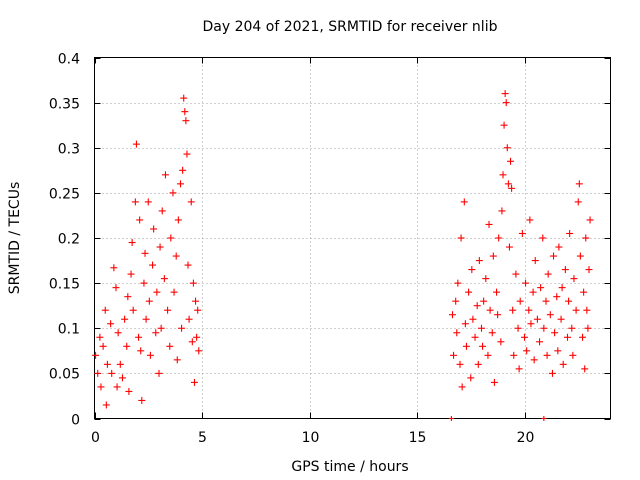  Describe the element at coordinates (526, 438) in the screenshot. I see `x-tick-label-20: 20` at that location.